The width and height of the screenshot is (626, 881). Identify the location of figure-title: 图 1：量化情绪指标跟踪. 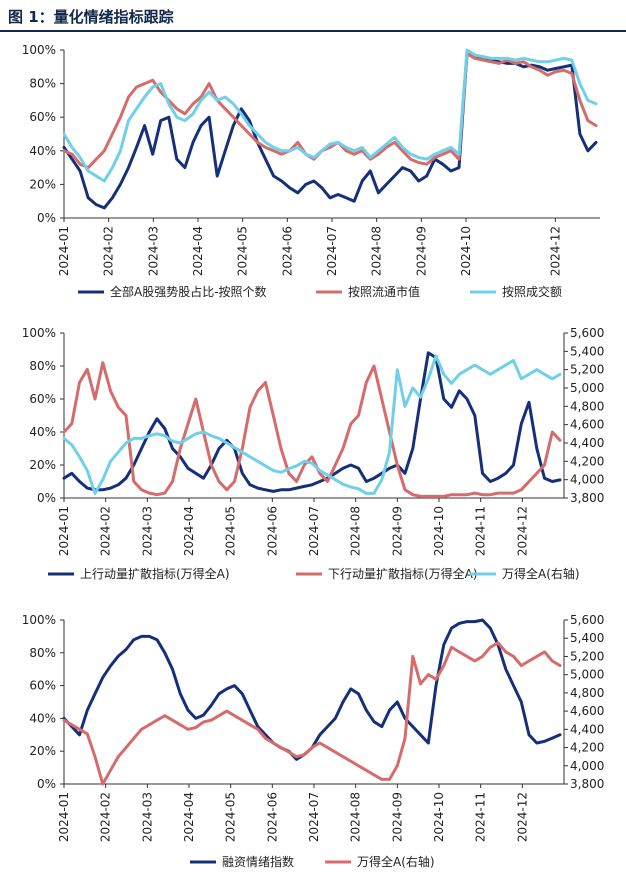
(91, 17).